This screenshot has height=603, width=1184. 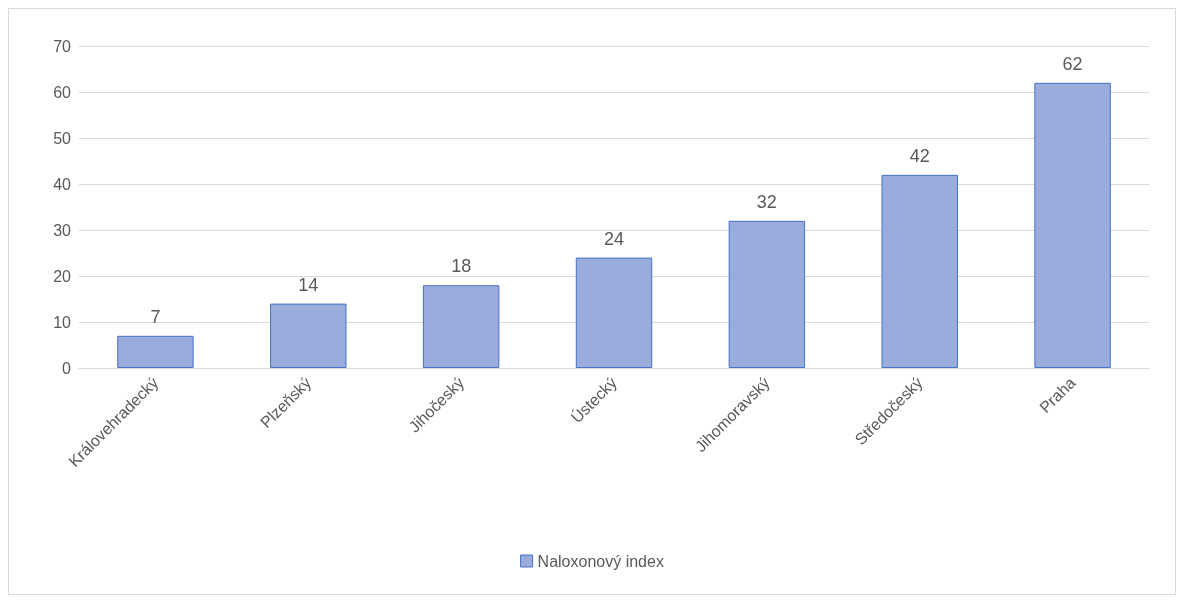 What do you see at coordinates (62, 322) in the screenshot?
I see `y-tick-label: 10` at bounding box center [62, 322].